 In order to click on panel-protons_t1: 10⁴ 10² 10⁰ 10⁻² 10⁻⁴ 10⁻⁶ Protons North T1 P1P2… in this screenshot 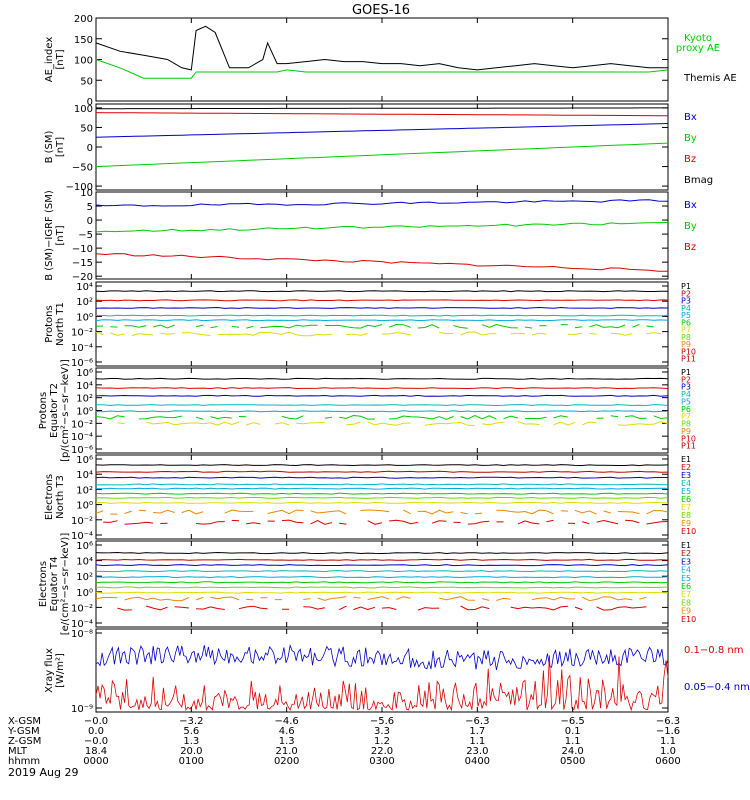, I will do `click(370, 325)`.